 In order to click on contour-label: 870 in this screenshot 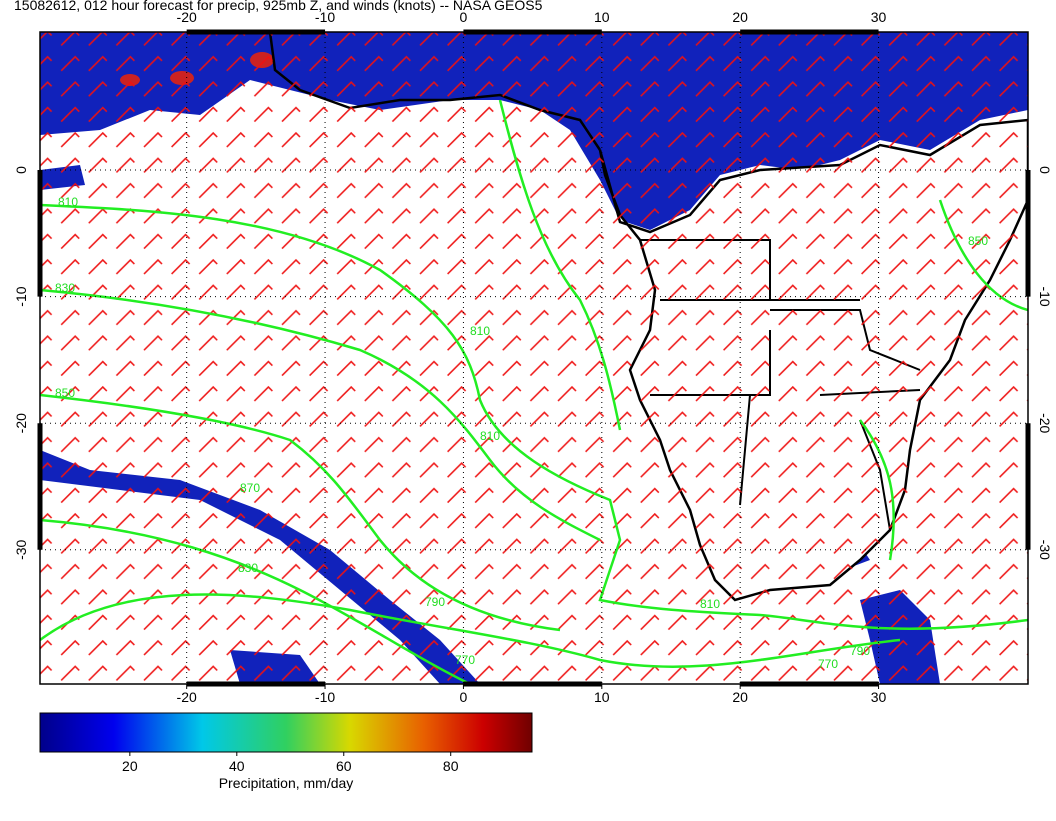, I will do `click(250, 488)`.